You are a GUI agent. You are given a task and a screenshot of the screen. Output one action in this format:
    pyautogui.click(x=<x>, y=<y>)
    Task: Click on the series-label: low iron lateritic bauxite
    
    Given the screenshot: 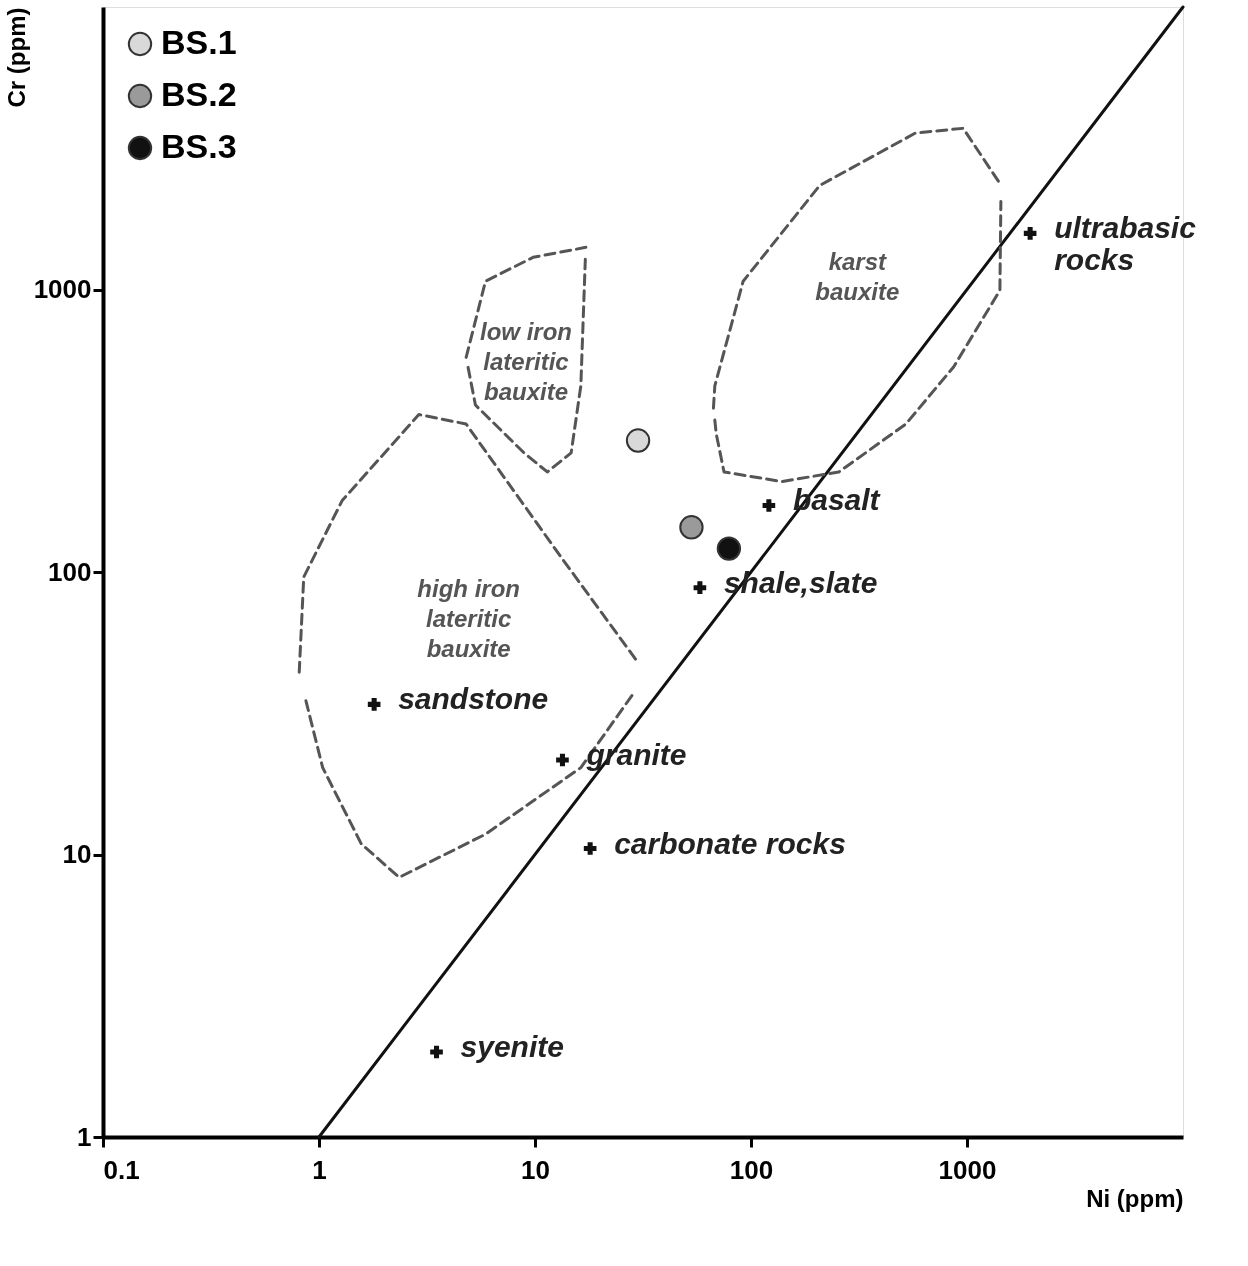 What is the action you would take?
    pyautogui.click(x=526, y=361)
    